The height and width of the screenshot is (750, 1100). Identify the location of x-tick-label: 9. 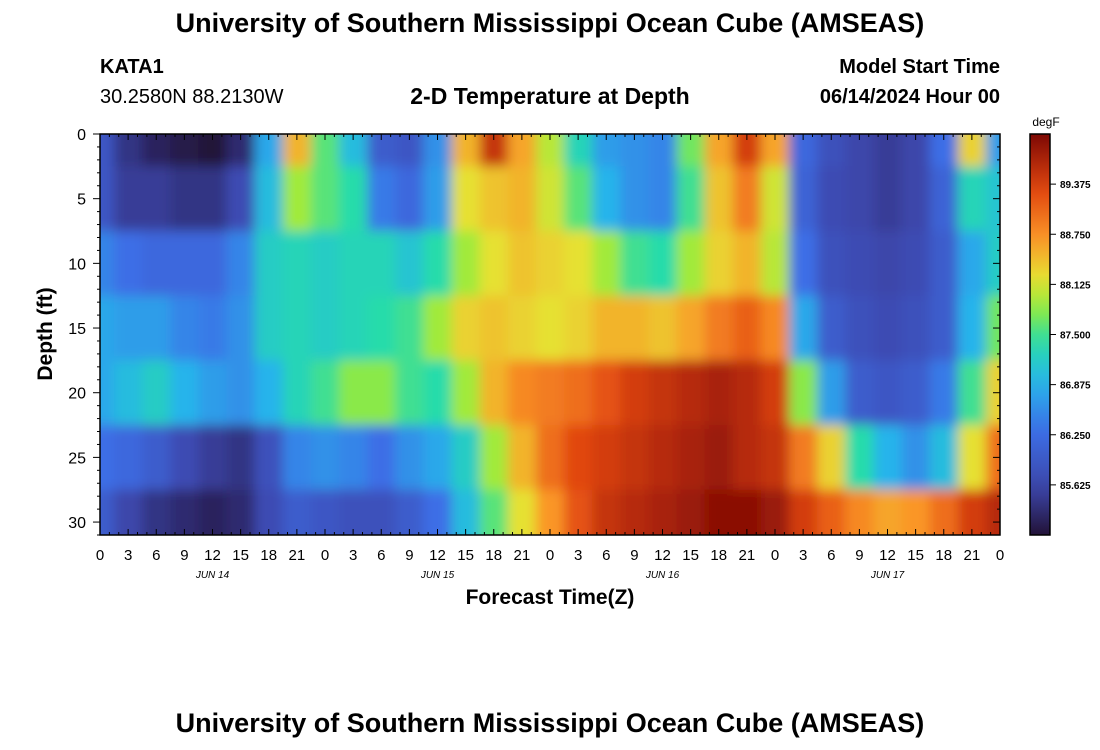
(184, 555).